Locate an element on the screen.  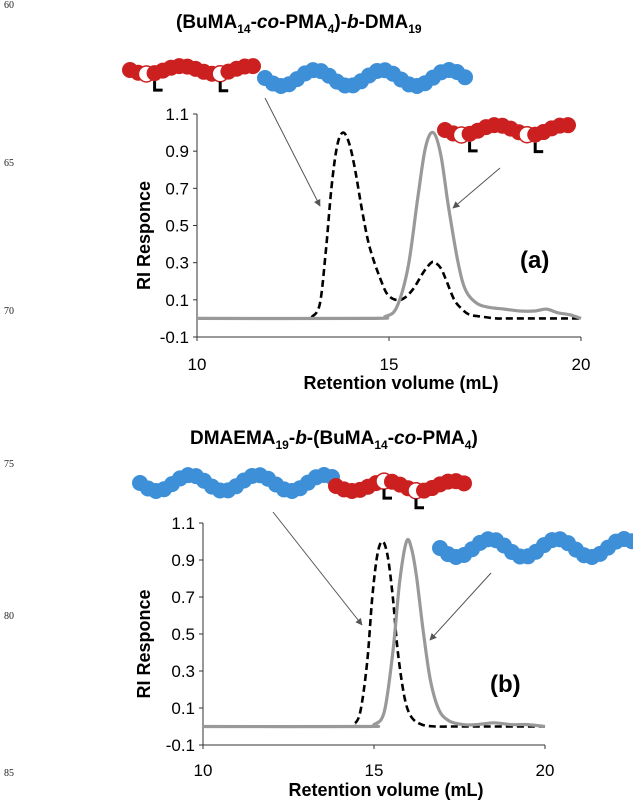
line-number: 75 is located at coordinates (9, 464).